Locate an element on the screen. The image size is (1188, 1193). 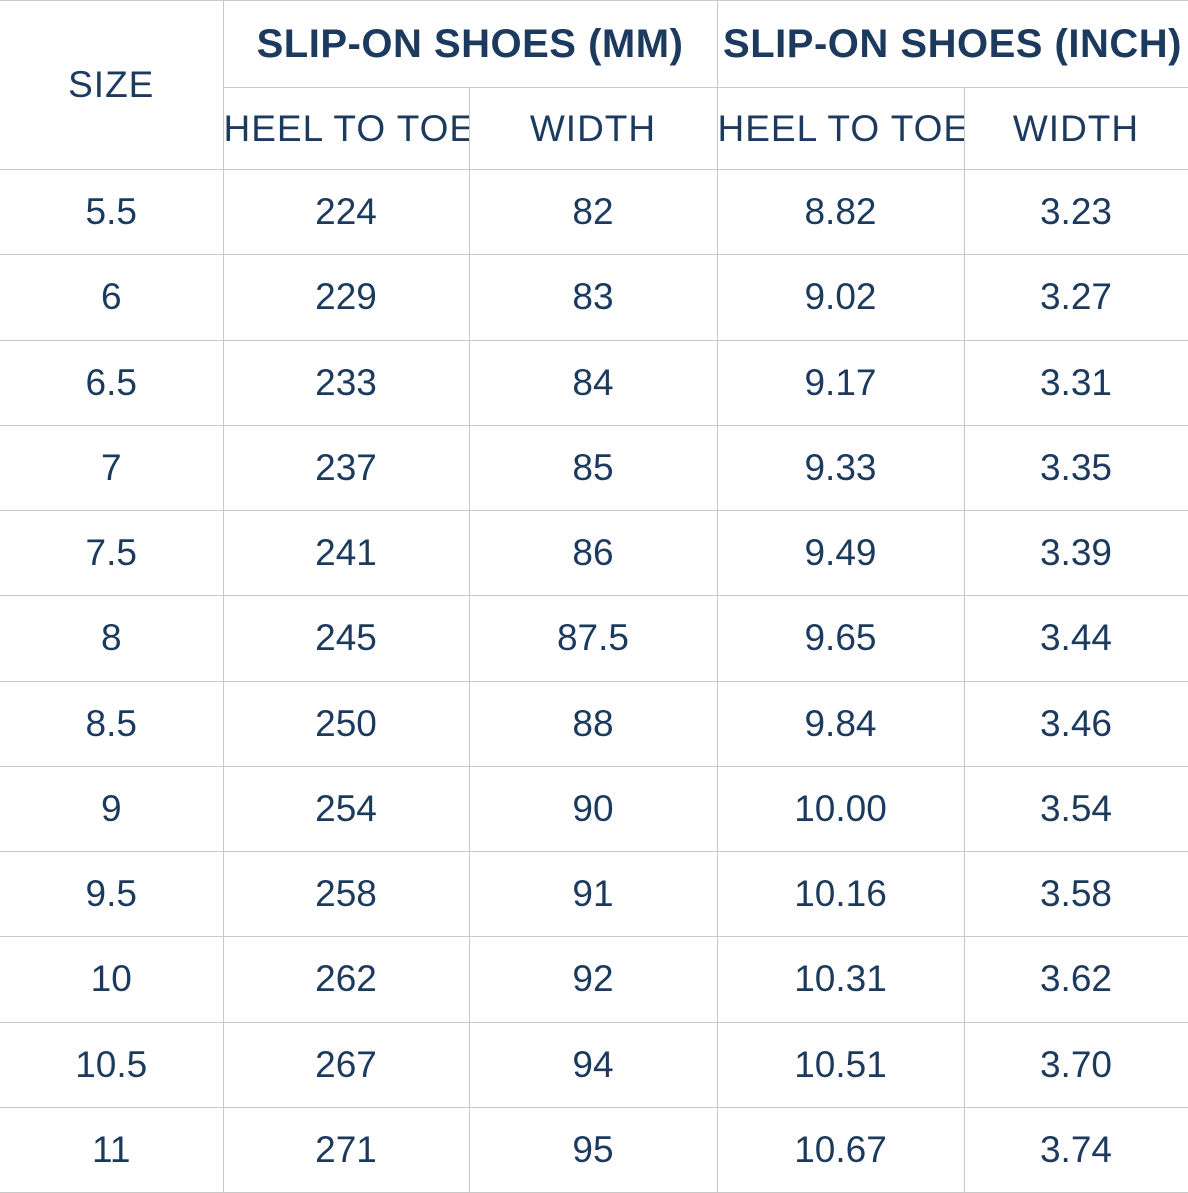
cell-inch-heel: 9.33 is located at coordinates (840, 468).